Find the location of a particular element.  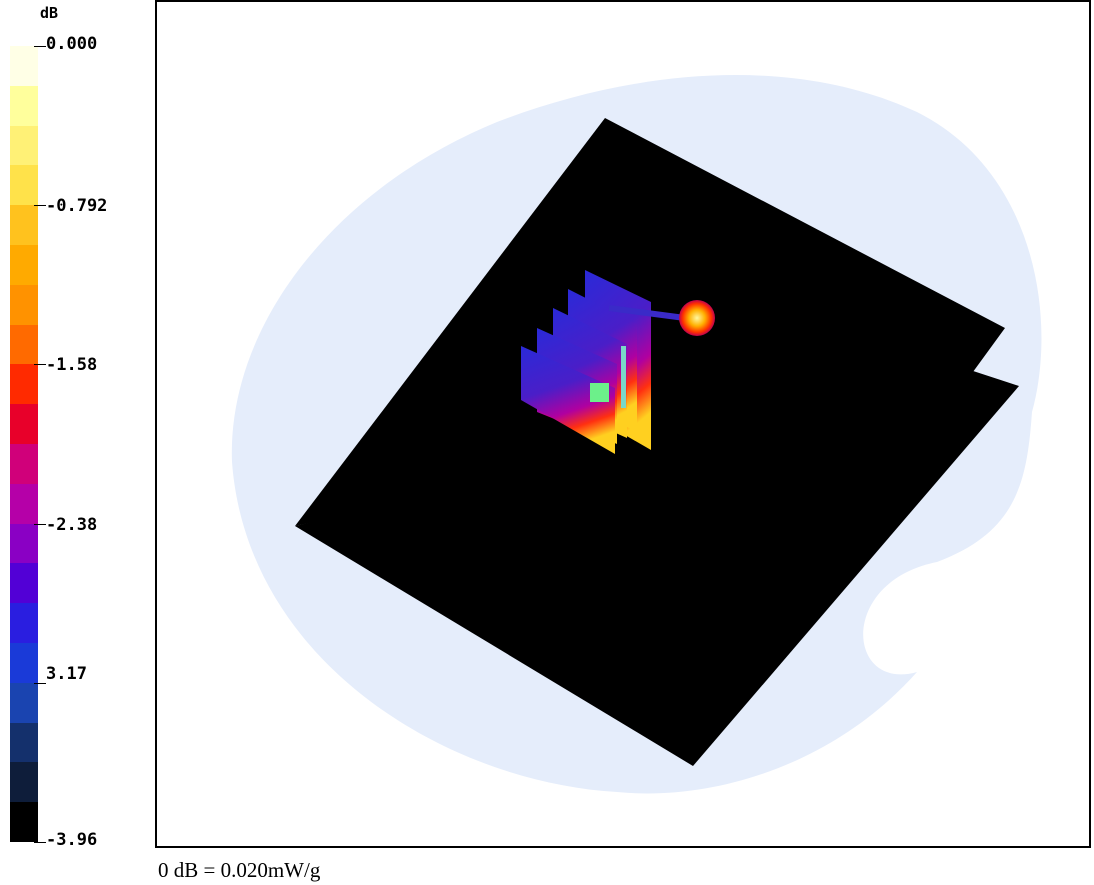

color-scale-bar is located at coordinates (24, 444).